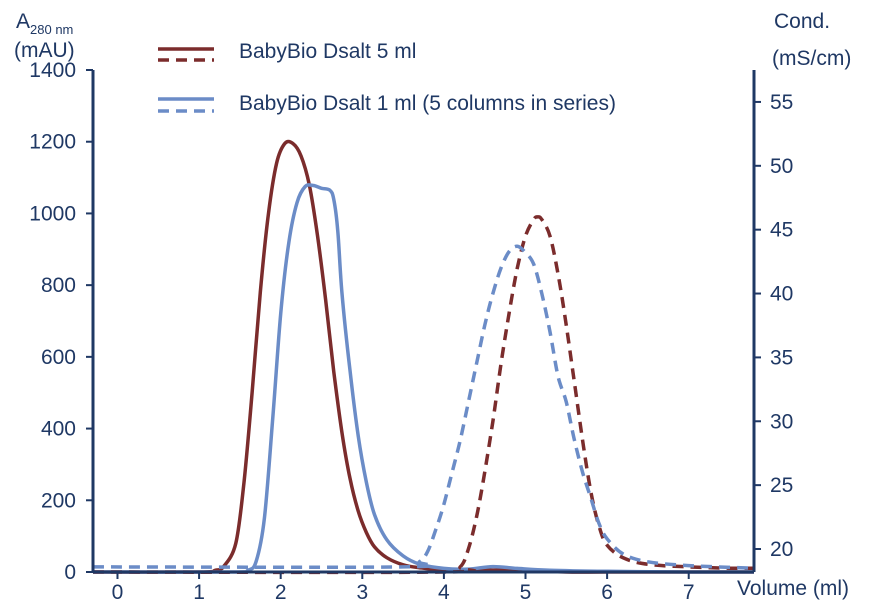 The width and height of the screenshot is (882, 610). I want to click on right-y-tick-label: 40, so click(781, 294).